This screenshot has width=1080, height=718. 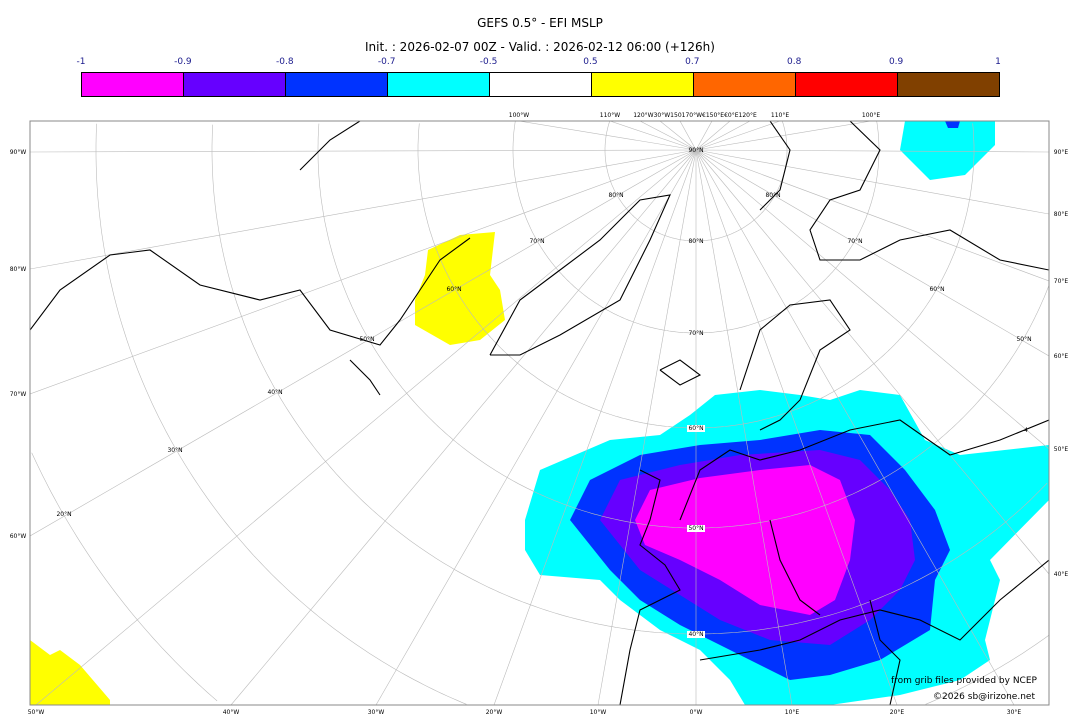 I want to click on colorbar-tick-label: 0.7, so click(x=692, y=62).